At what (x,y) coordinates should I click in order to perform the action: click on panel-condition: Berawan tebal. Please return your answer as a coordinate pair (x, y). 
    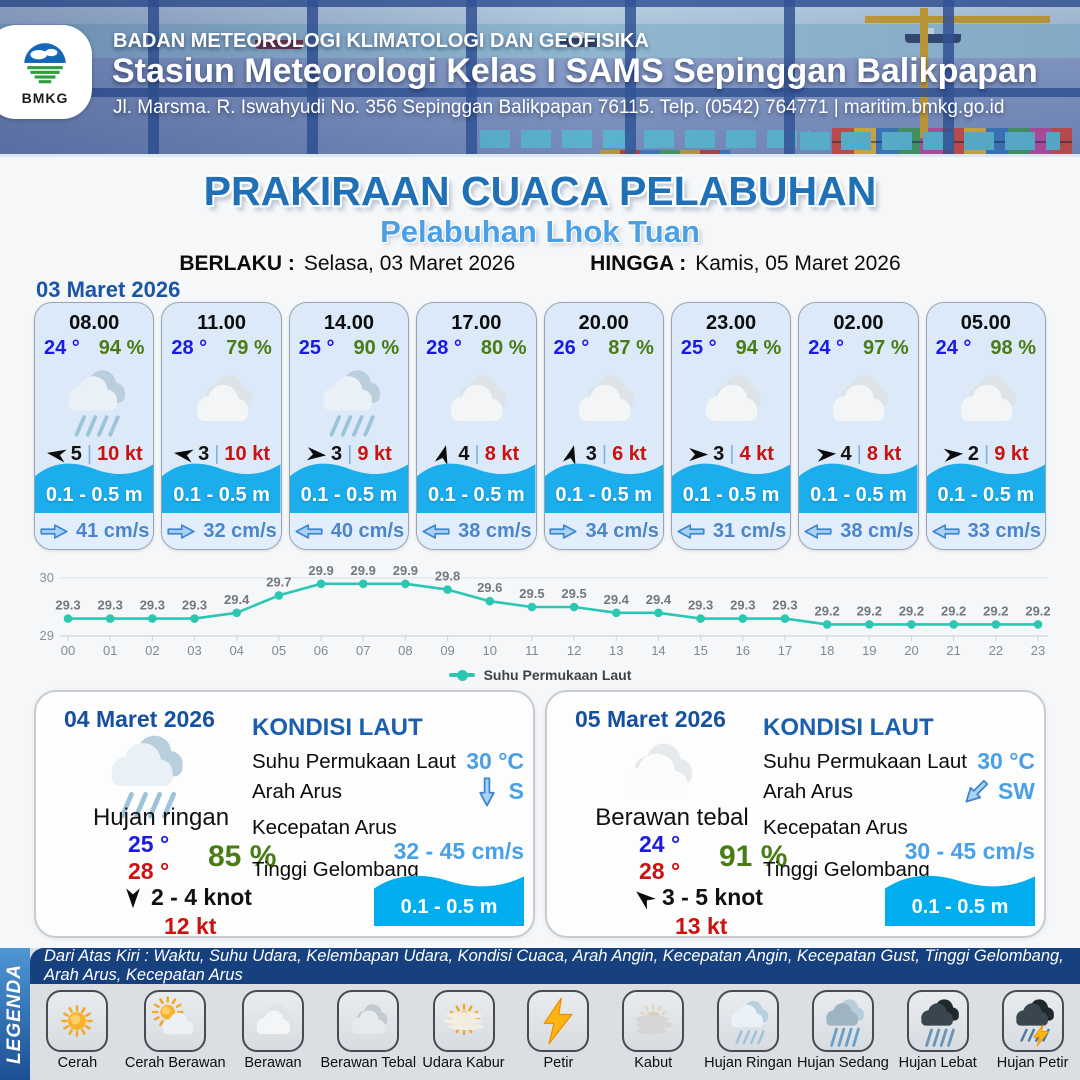
    Looking at the image, I should click on (672, 817).